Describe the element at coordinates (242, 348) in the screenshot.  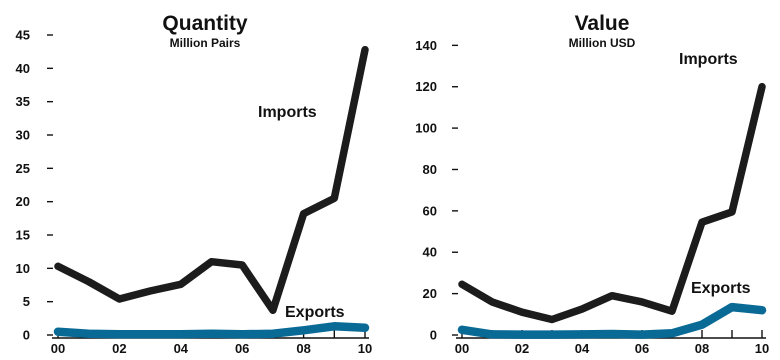
I see `quantity-x-tick-label: 06` at that location.